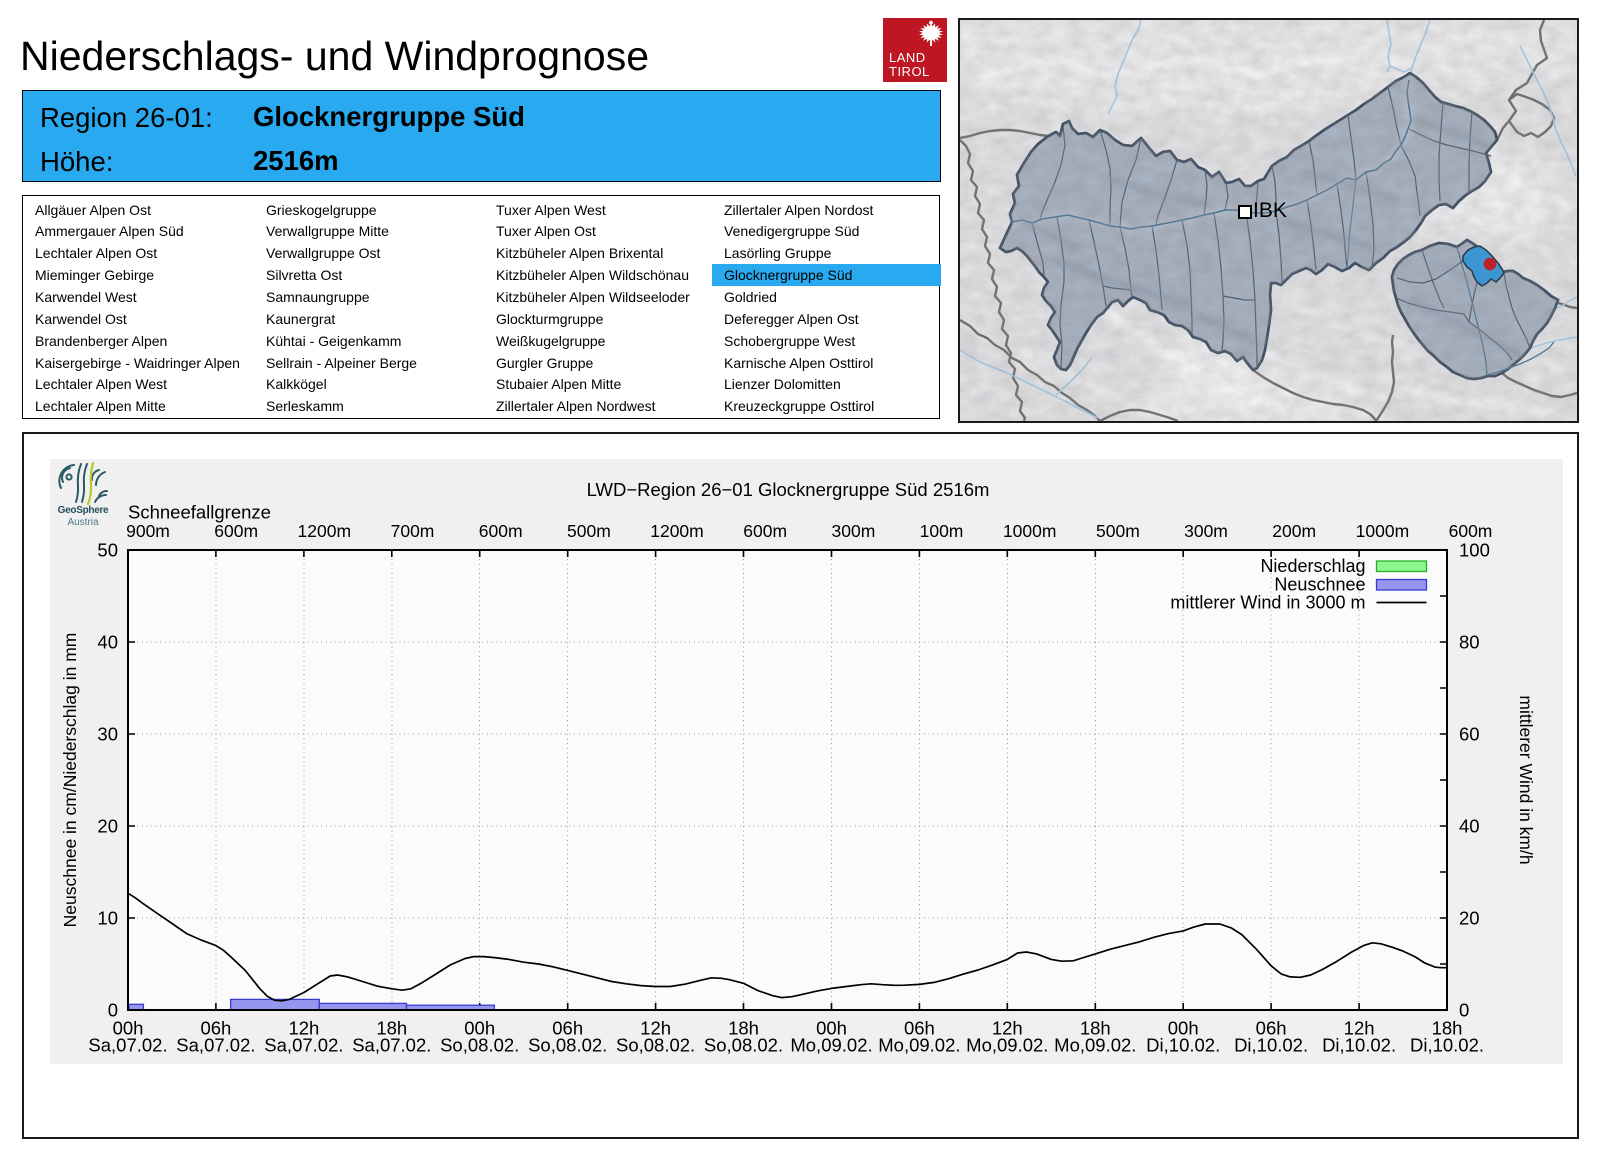 The height and width of the screenshot is (1153, 1600). What do you see at coordinates (70, 780) in the screenshot?
I see `svg-text:Neuschnee in cm/Niederschlag i: Neuschnee in cm/Niederschlag in mm` at bounding box center [70, 780].